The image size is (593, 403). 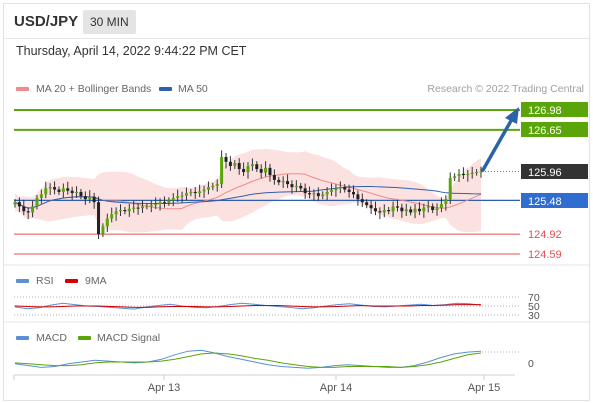 I want to click on pivot-badge, so click(x=554, y=200).